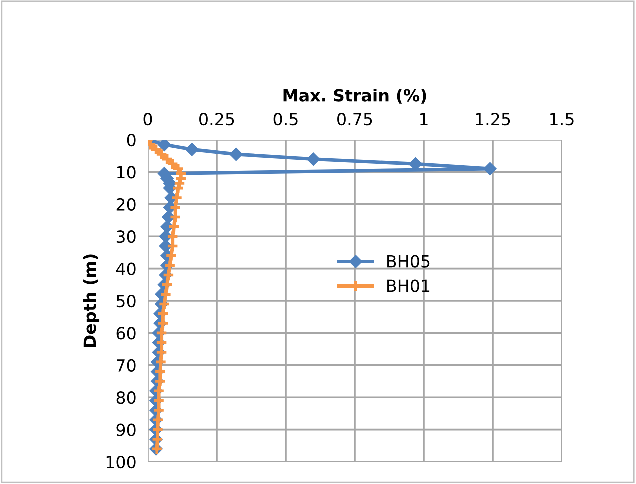 This screenshot has height=484, width=636. Describe the element at coordinates (126, 301) in the screenshot. I see `y-tick-label: 50` at that location.